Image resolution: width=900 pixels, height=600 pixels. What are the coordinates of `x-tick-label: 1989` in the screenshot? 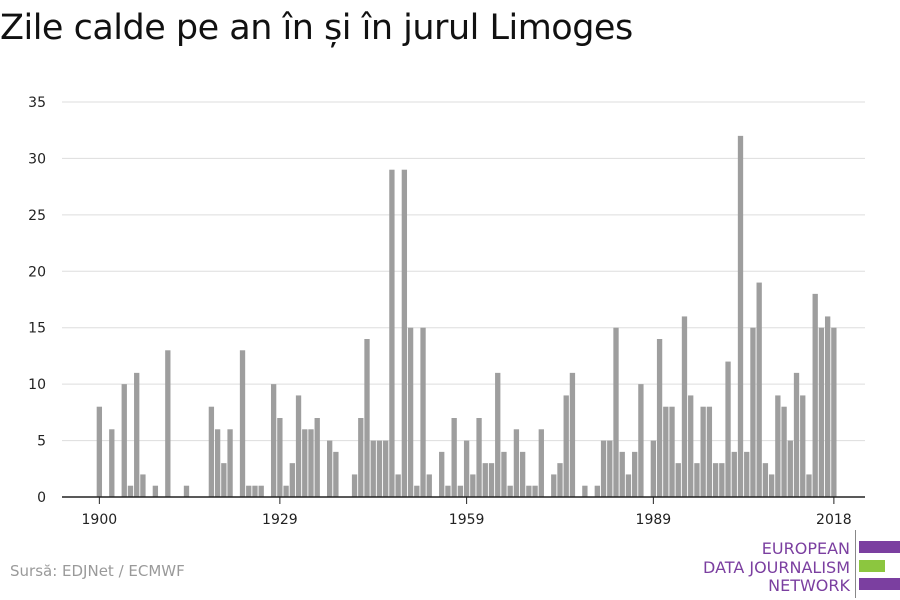 It's located at (654, 520).